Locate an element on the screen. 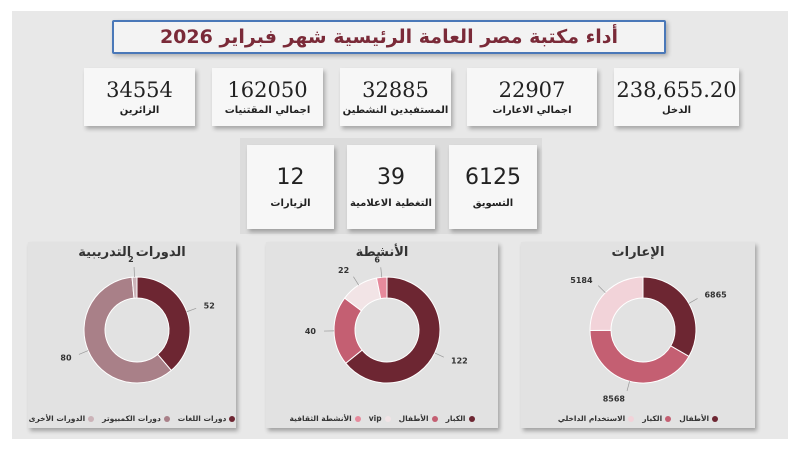  kpi-visitors: 34554 الزائرين is located at coordinates (139, 97).